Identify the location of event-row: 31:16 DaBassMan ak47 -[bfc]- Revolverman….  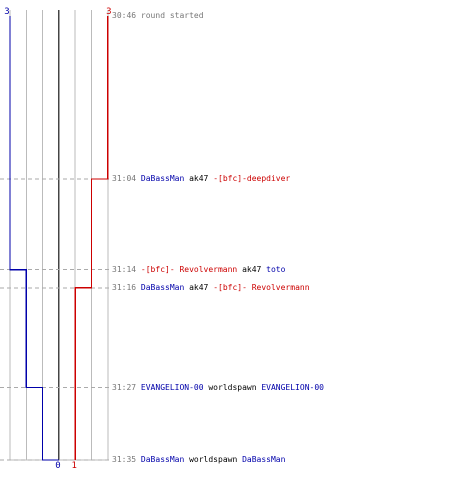
(211, 287).